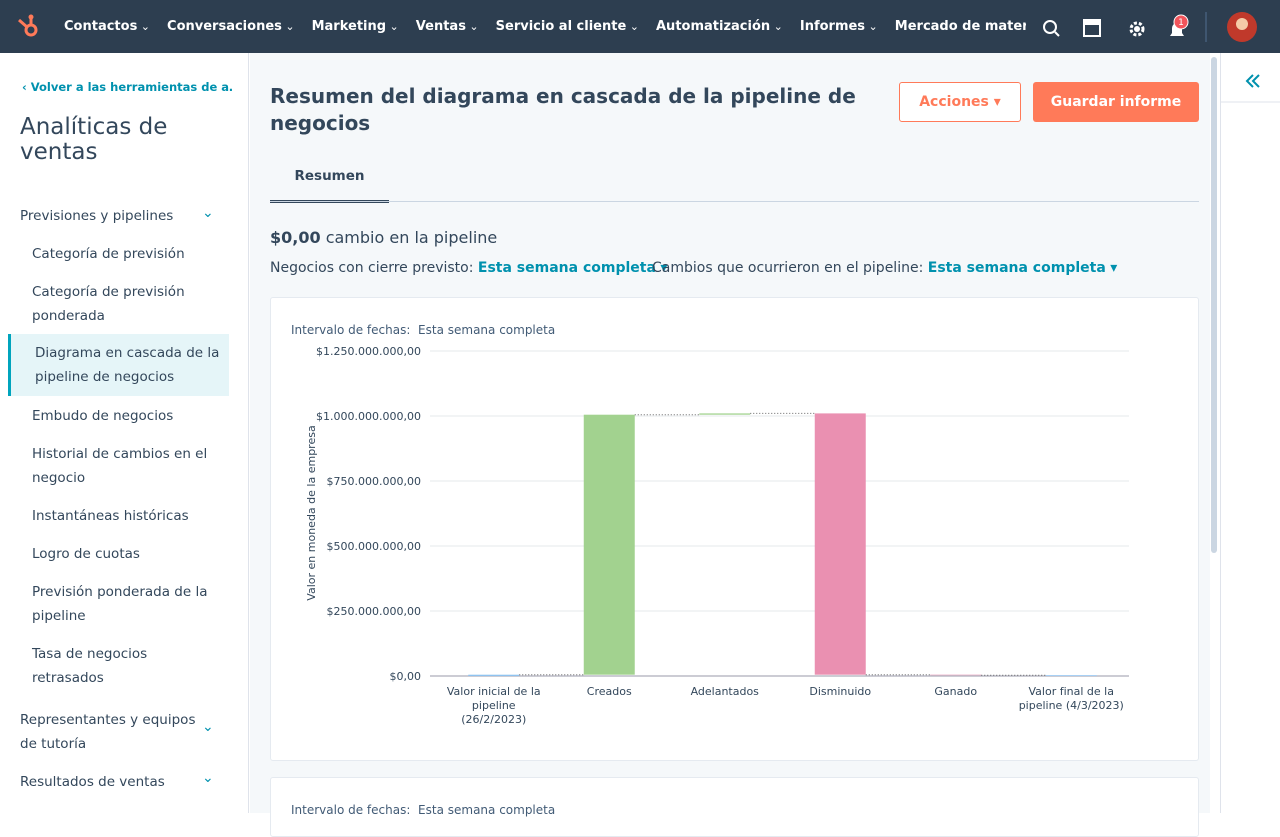 Image resolution: width=1280 pixels, height=837 pixels. I want to click on logo, so click(26, 26).